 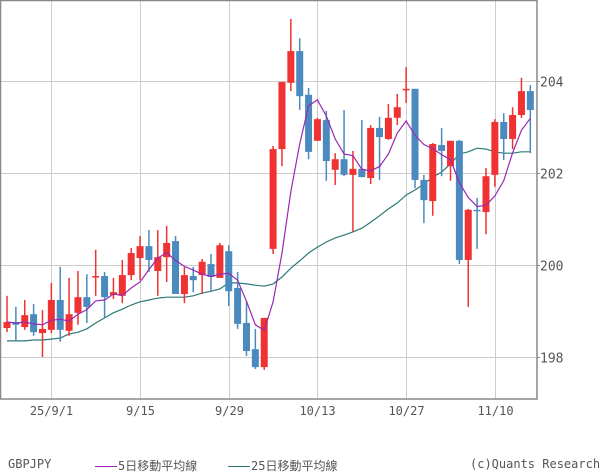 What do you see at coordinates (317, 411) in the screenshot?
I see `x-tick-label: 10/13` at bounding box center [317, 411].